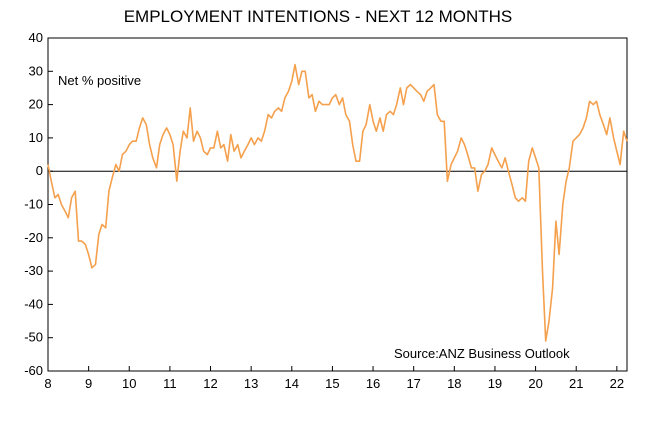 The height and width of the screenshot is (424, 650). Describe the element at coordinates (99, 80) in the screenshot. I see `y-unit-annotation: Net % positive` at that location.